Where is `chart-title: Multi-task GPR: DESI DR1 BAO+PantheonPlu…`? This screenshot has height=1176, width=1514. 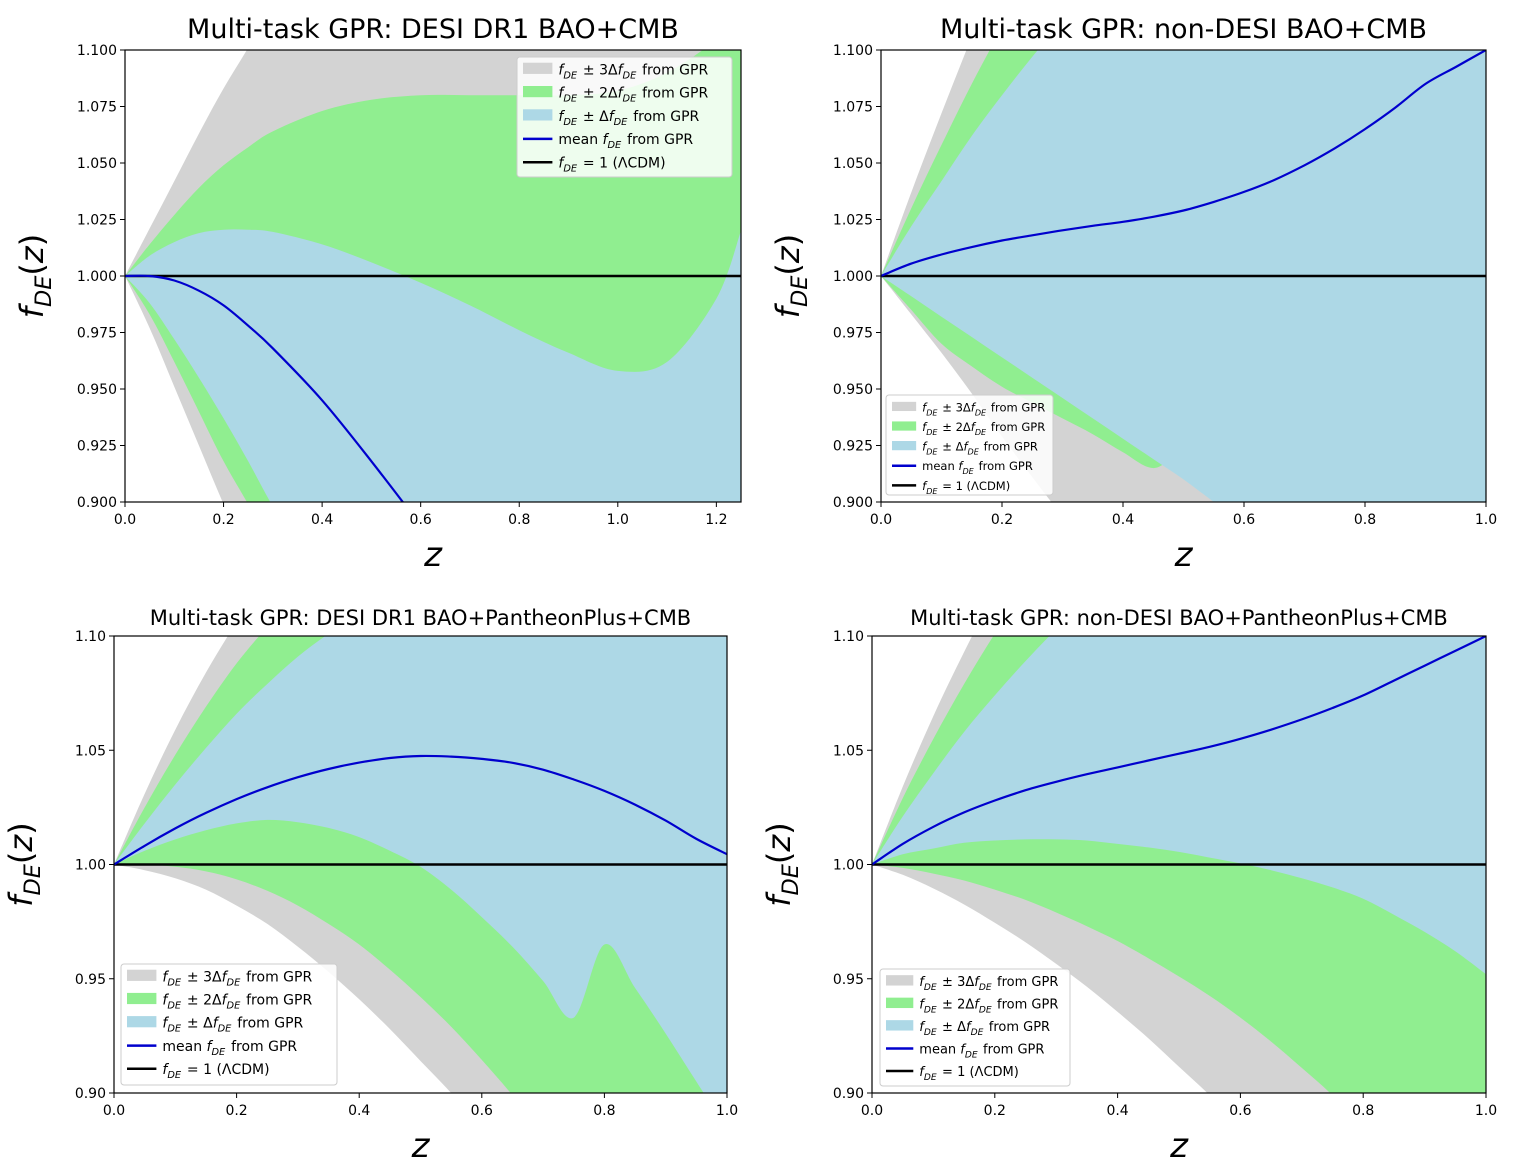
chart-title: Multi-task GPR: DESI DR1 BAO+PantheonPlu… is located at coordinates (420, 618).